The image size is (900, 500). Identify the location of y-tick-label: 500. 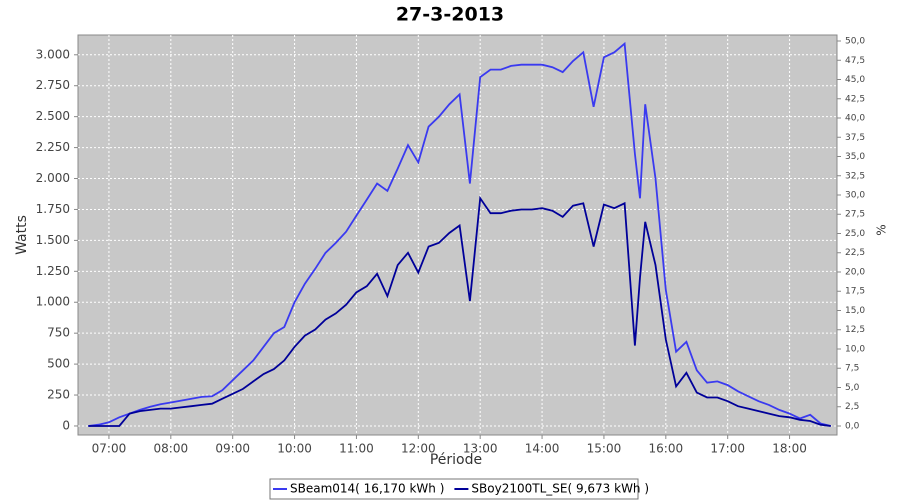
(58, 364).